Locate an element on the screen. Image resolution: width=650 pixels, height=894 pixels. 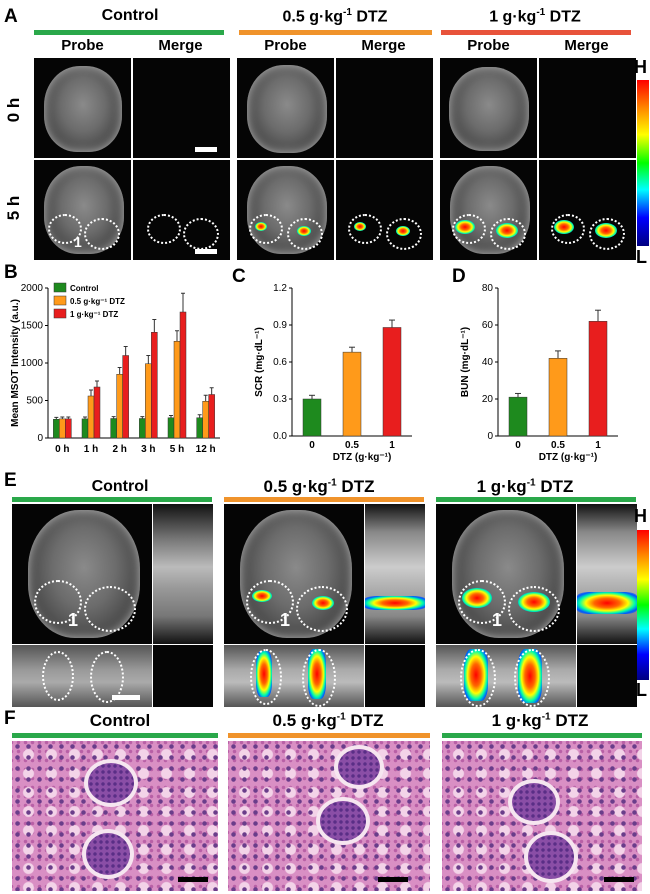
image-high-probe-5h is located at coordinates (488, 210).